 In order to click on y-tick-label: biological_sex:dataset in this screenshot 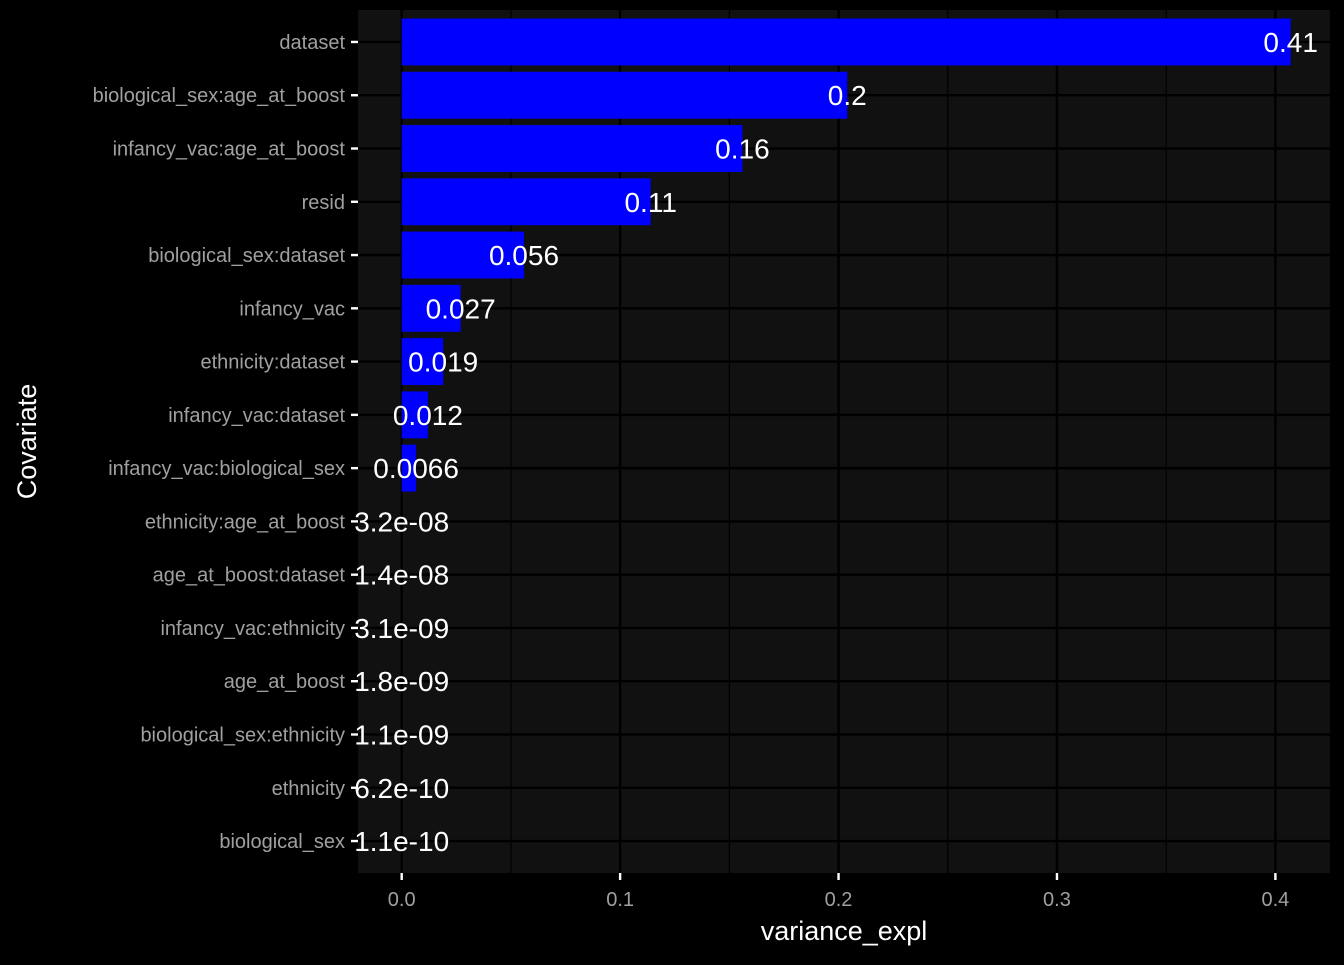, I will do `click(246, 256)`.